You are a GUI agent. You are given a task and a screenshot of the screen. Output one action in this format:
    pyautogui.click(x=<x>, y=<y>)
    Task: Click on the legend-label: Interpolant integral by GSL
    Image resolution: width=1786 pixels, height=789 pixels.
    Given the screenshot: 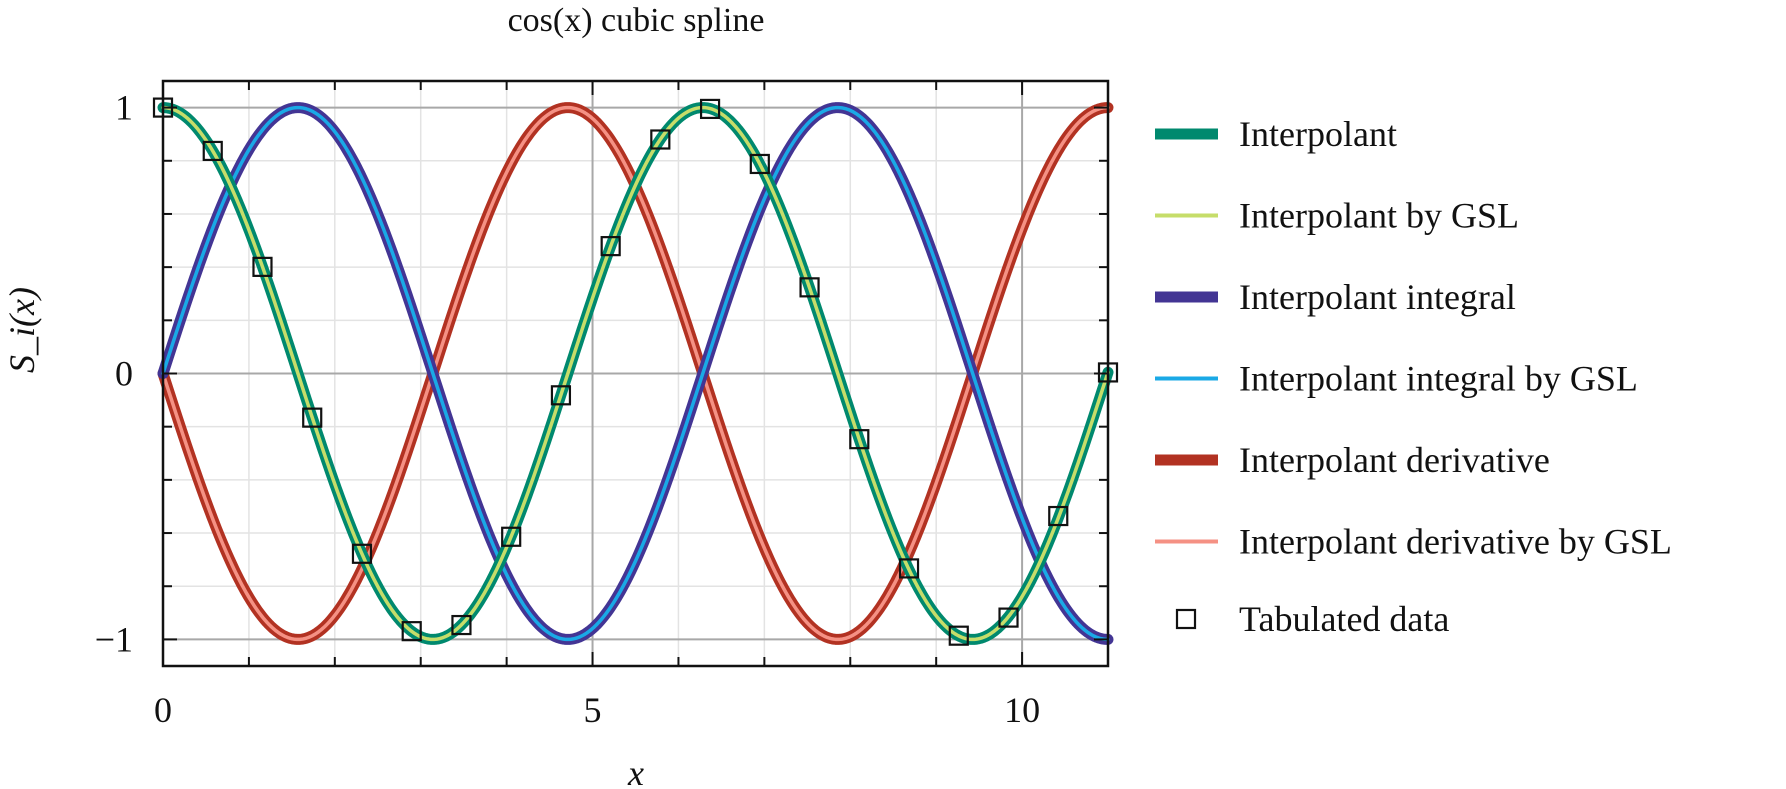 What is the action you would take?
    pyautogui.click(x=1438, y=379)
    